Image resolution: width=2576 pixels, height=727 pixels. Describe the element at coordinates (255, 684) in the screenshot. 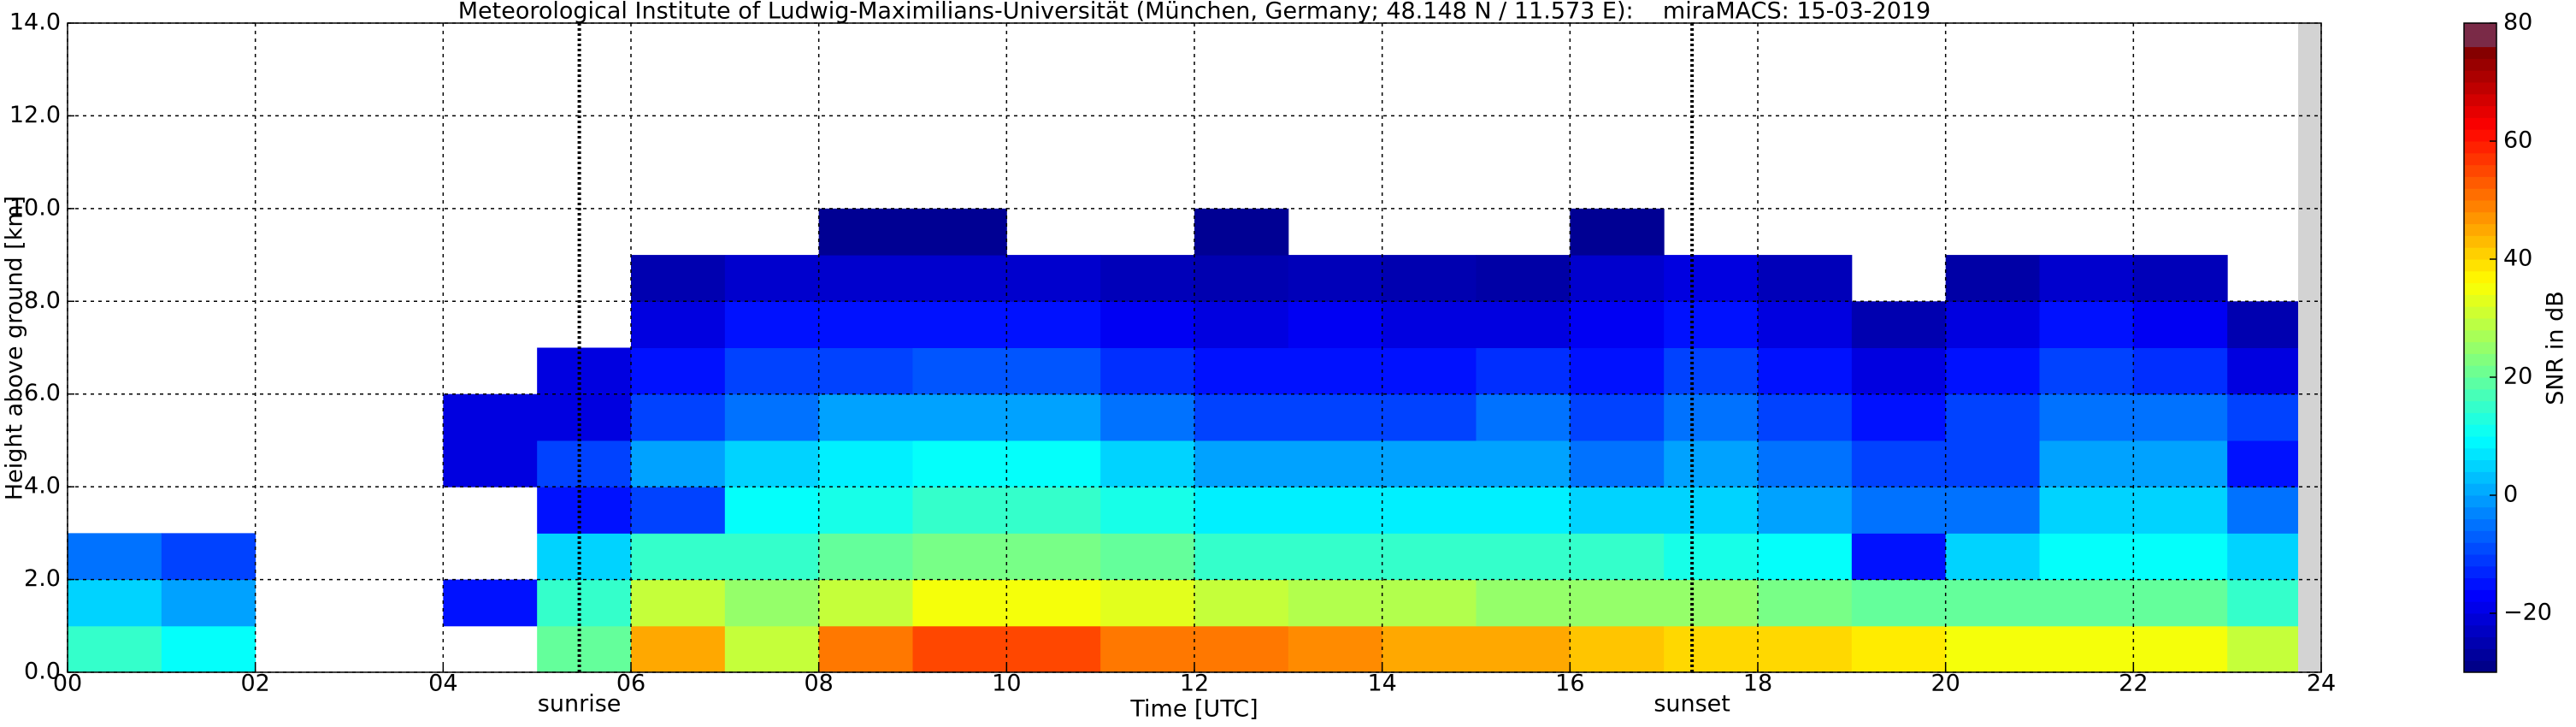

I see `x-tick-label: 02` at that location.